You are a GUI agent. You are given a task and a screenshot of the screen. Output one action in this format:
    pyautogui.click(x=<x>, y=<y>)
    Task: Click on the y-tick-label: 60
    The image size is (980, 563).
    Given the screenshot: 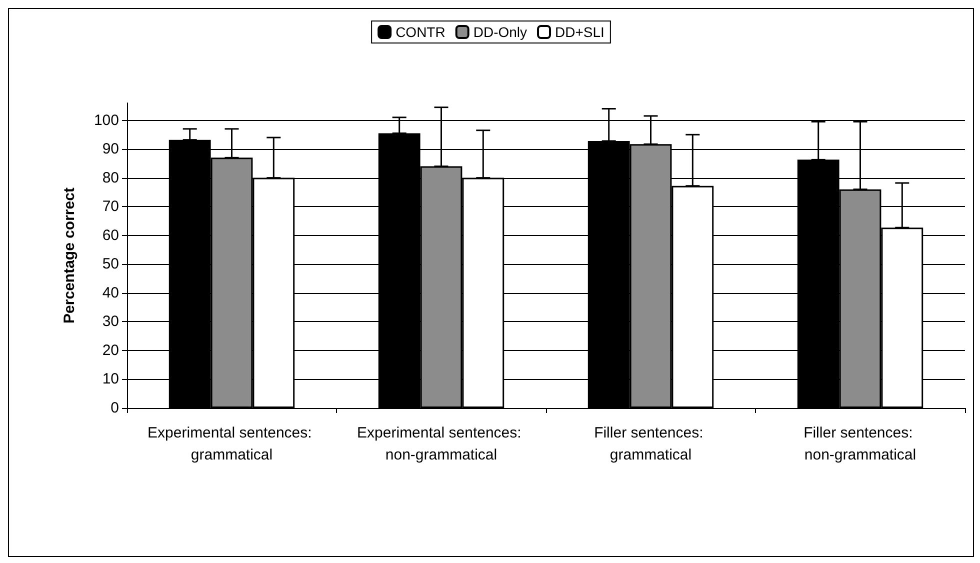 What is the action you would take?
    pyautogui.click(x=110, y=235)
    